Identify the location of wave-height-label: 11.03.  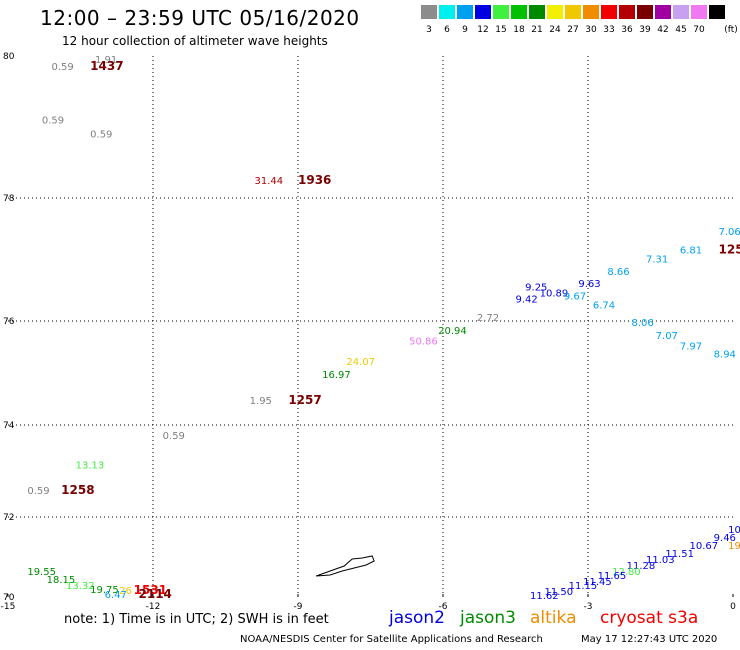
(660, 560).